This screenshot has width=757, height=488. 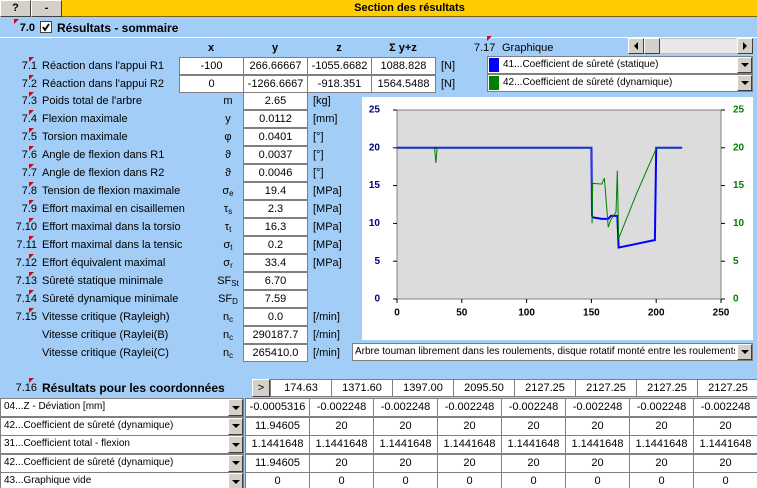 I want to click on minimize-button: -, so click(x=46, y=8).